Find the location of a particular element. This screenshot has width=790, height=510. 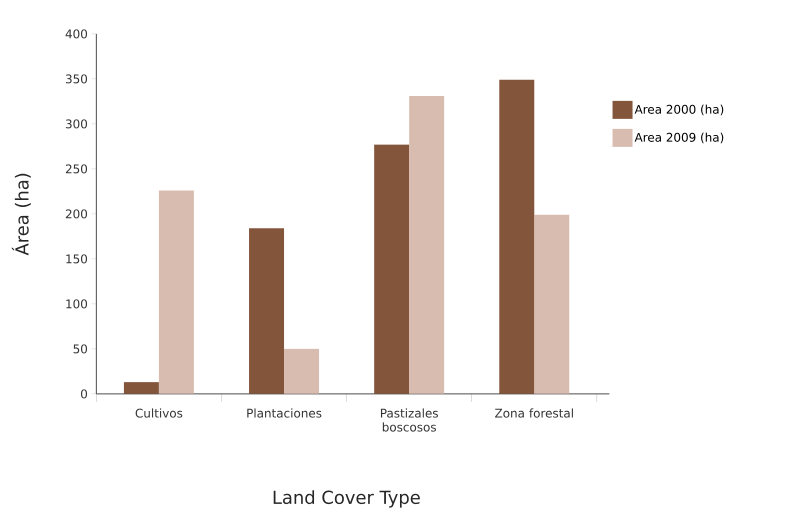

y-tick-label: 400 is located at coordinates (77, 33).